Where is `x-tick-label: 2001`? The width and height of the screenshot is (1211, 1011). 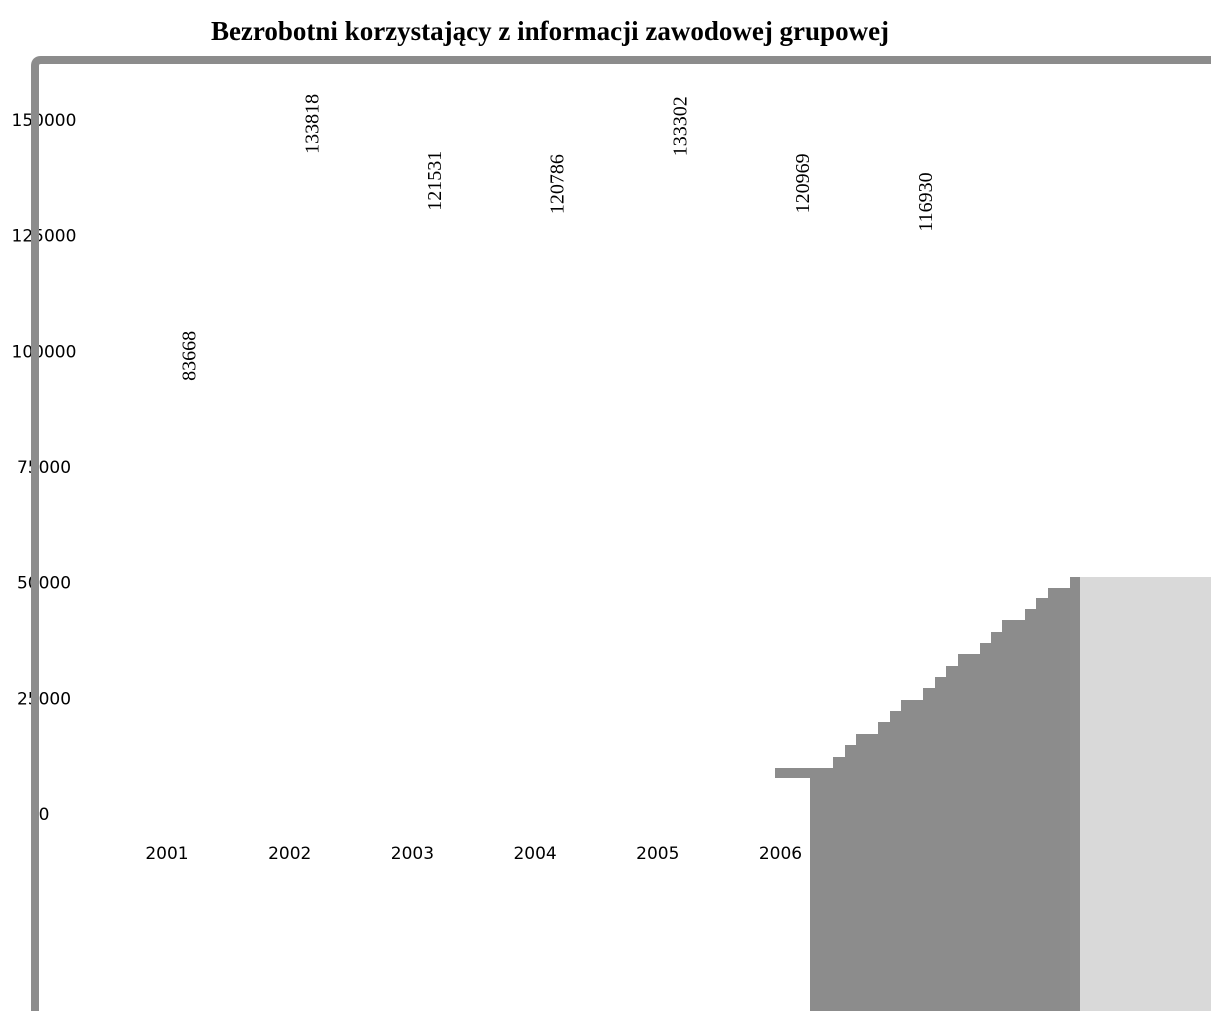 x-tick-label: 2001 is located at coordinates (166, 854).